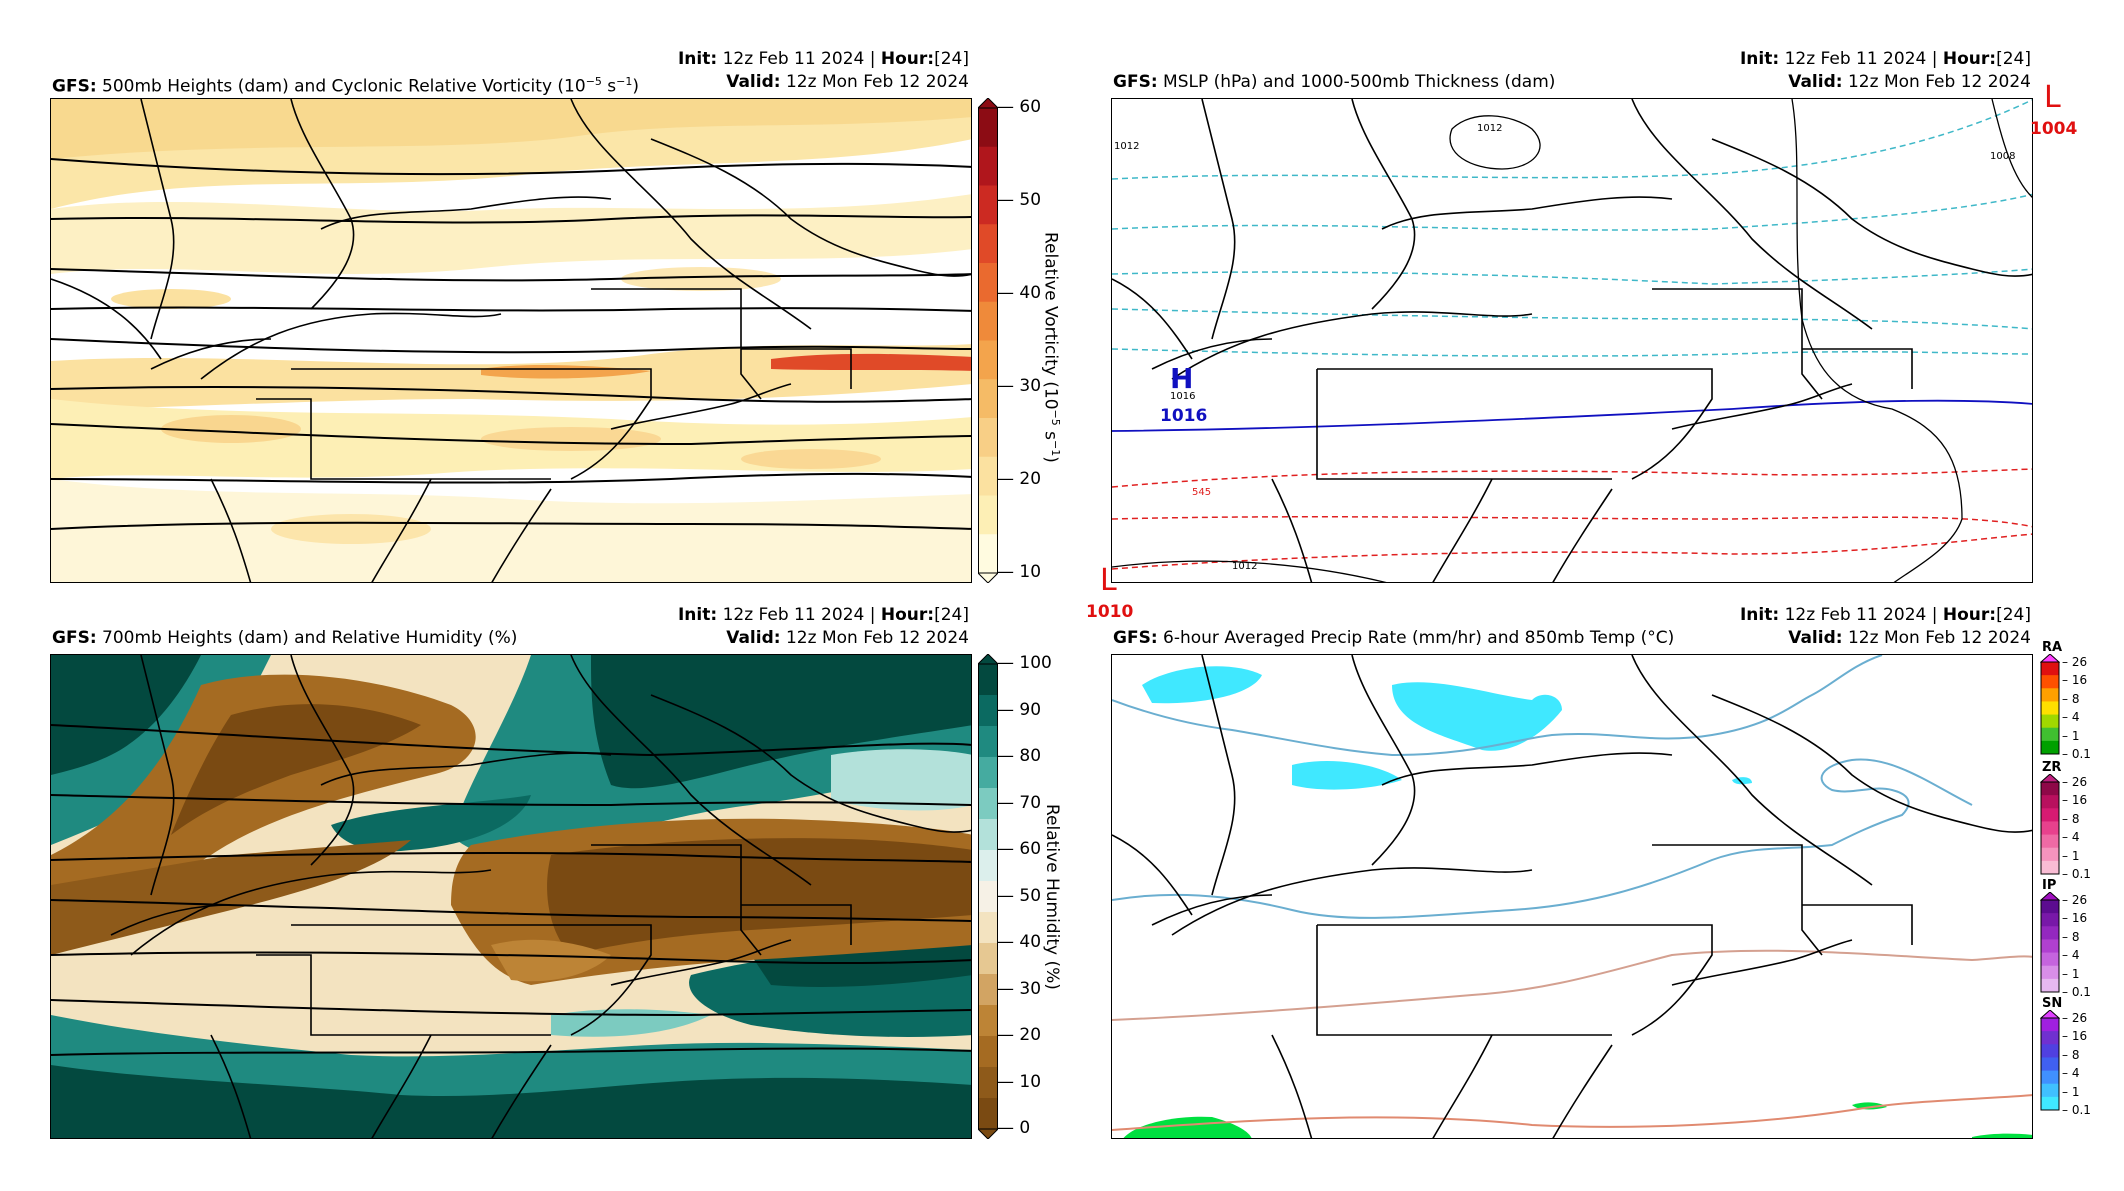  I want to click on vorticity-colorbar, so click(988, 340).